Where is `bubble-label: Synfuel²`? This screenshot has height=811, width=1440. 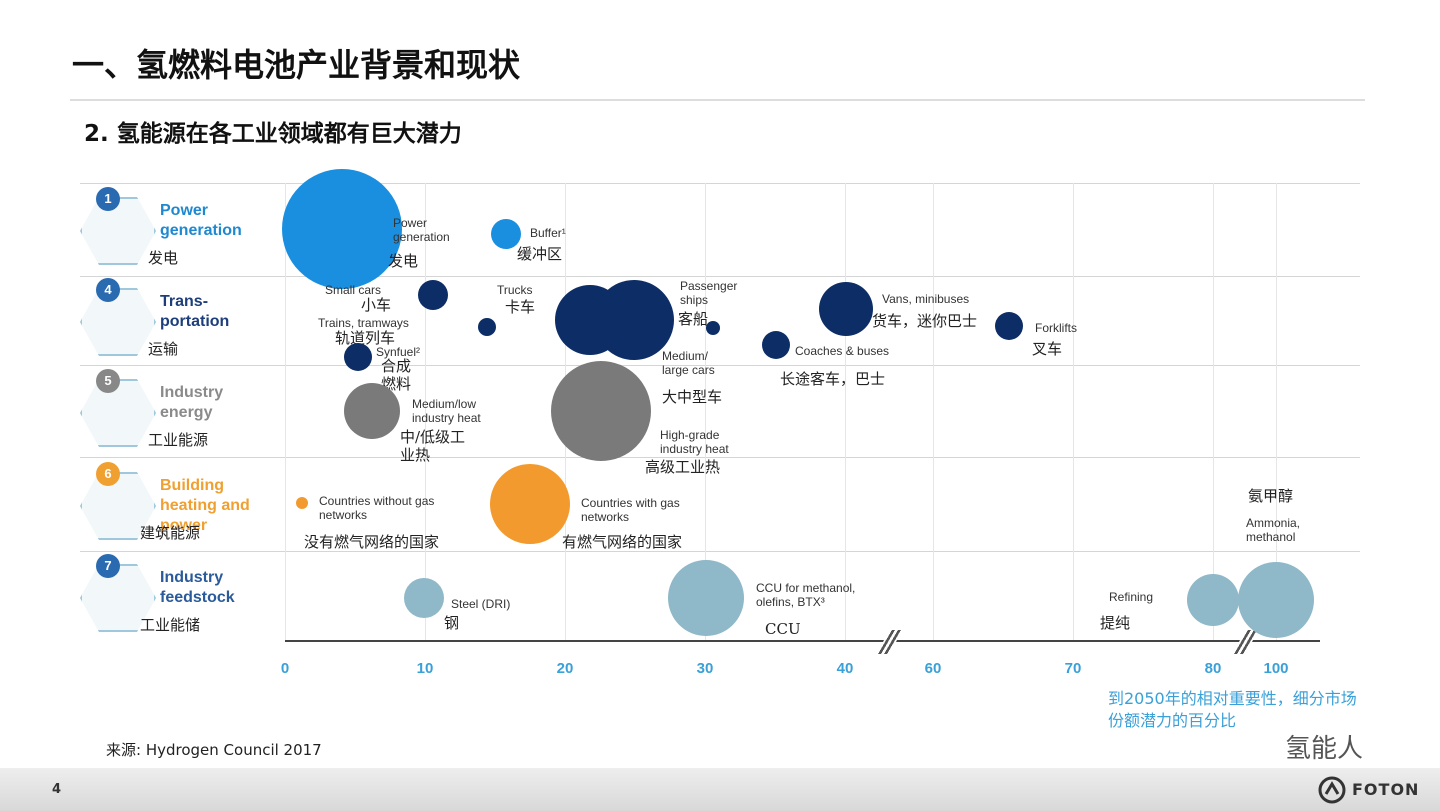 bubble-label: Synfuel² is located at coordinates (398, 352).